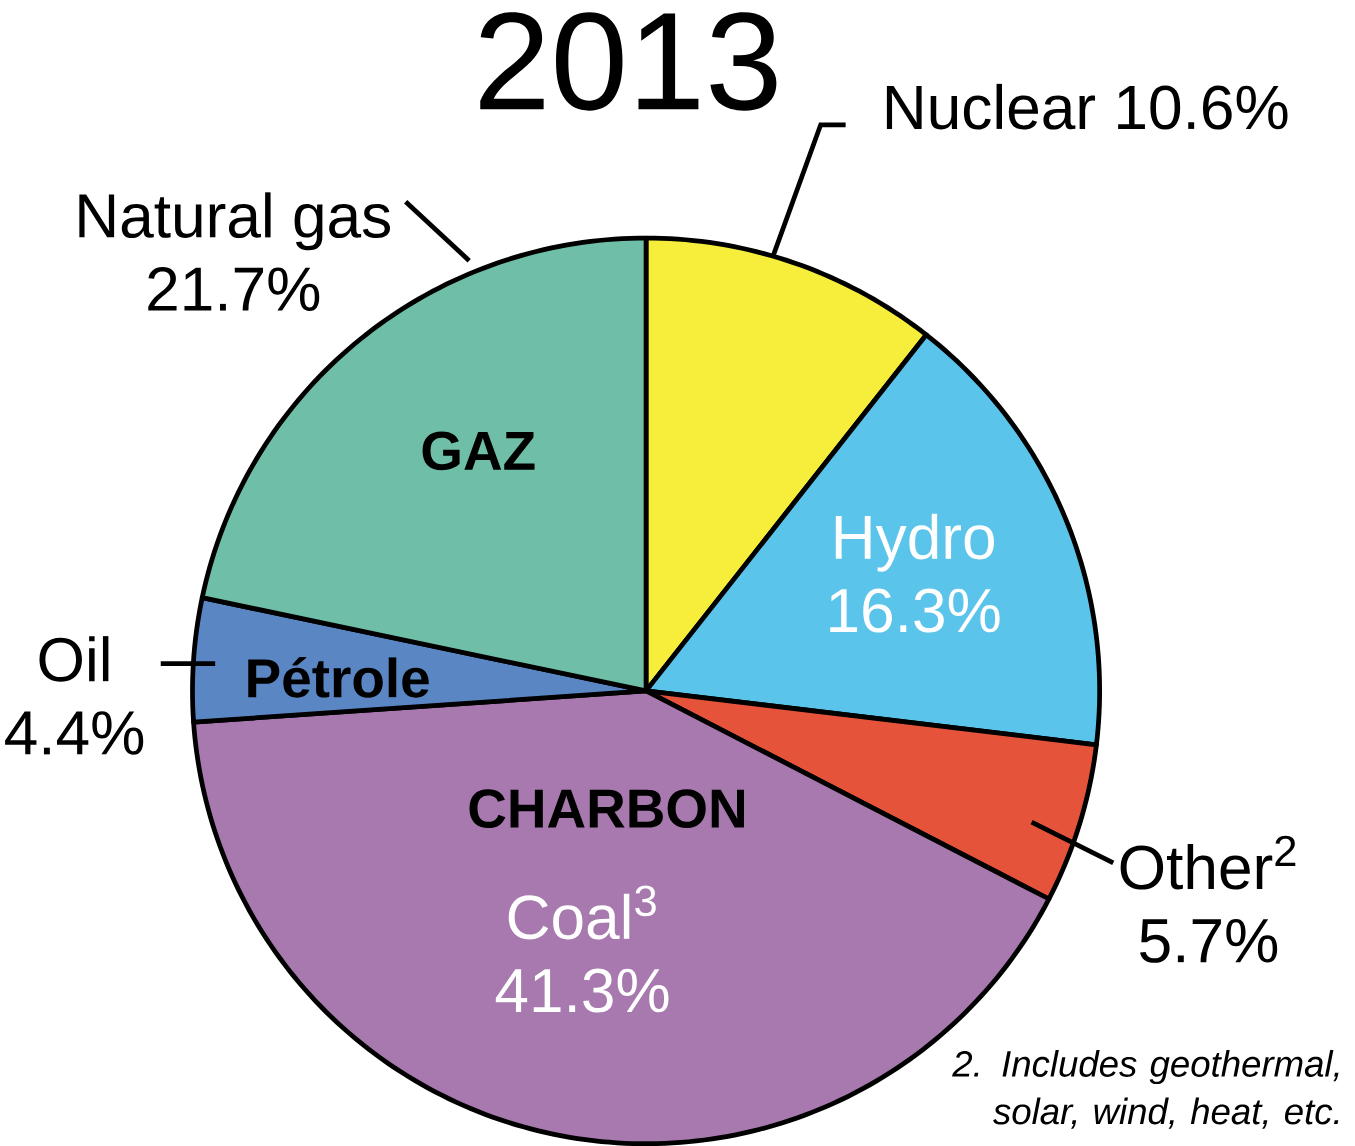 The width and height of the screenshot is (1355, 1146). Describe the element at coordinates (1209, 940) in the screenshot. I see `data-label: 5.7%` at that location.